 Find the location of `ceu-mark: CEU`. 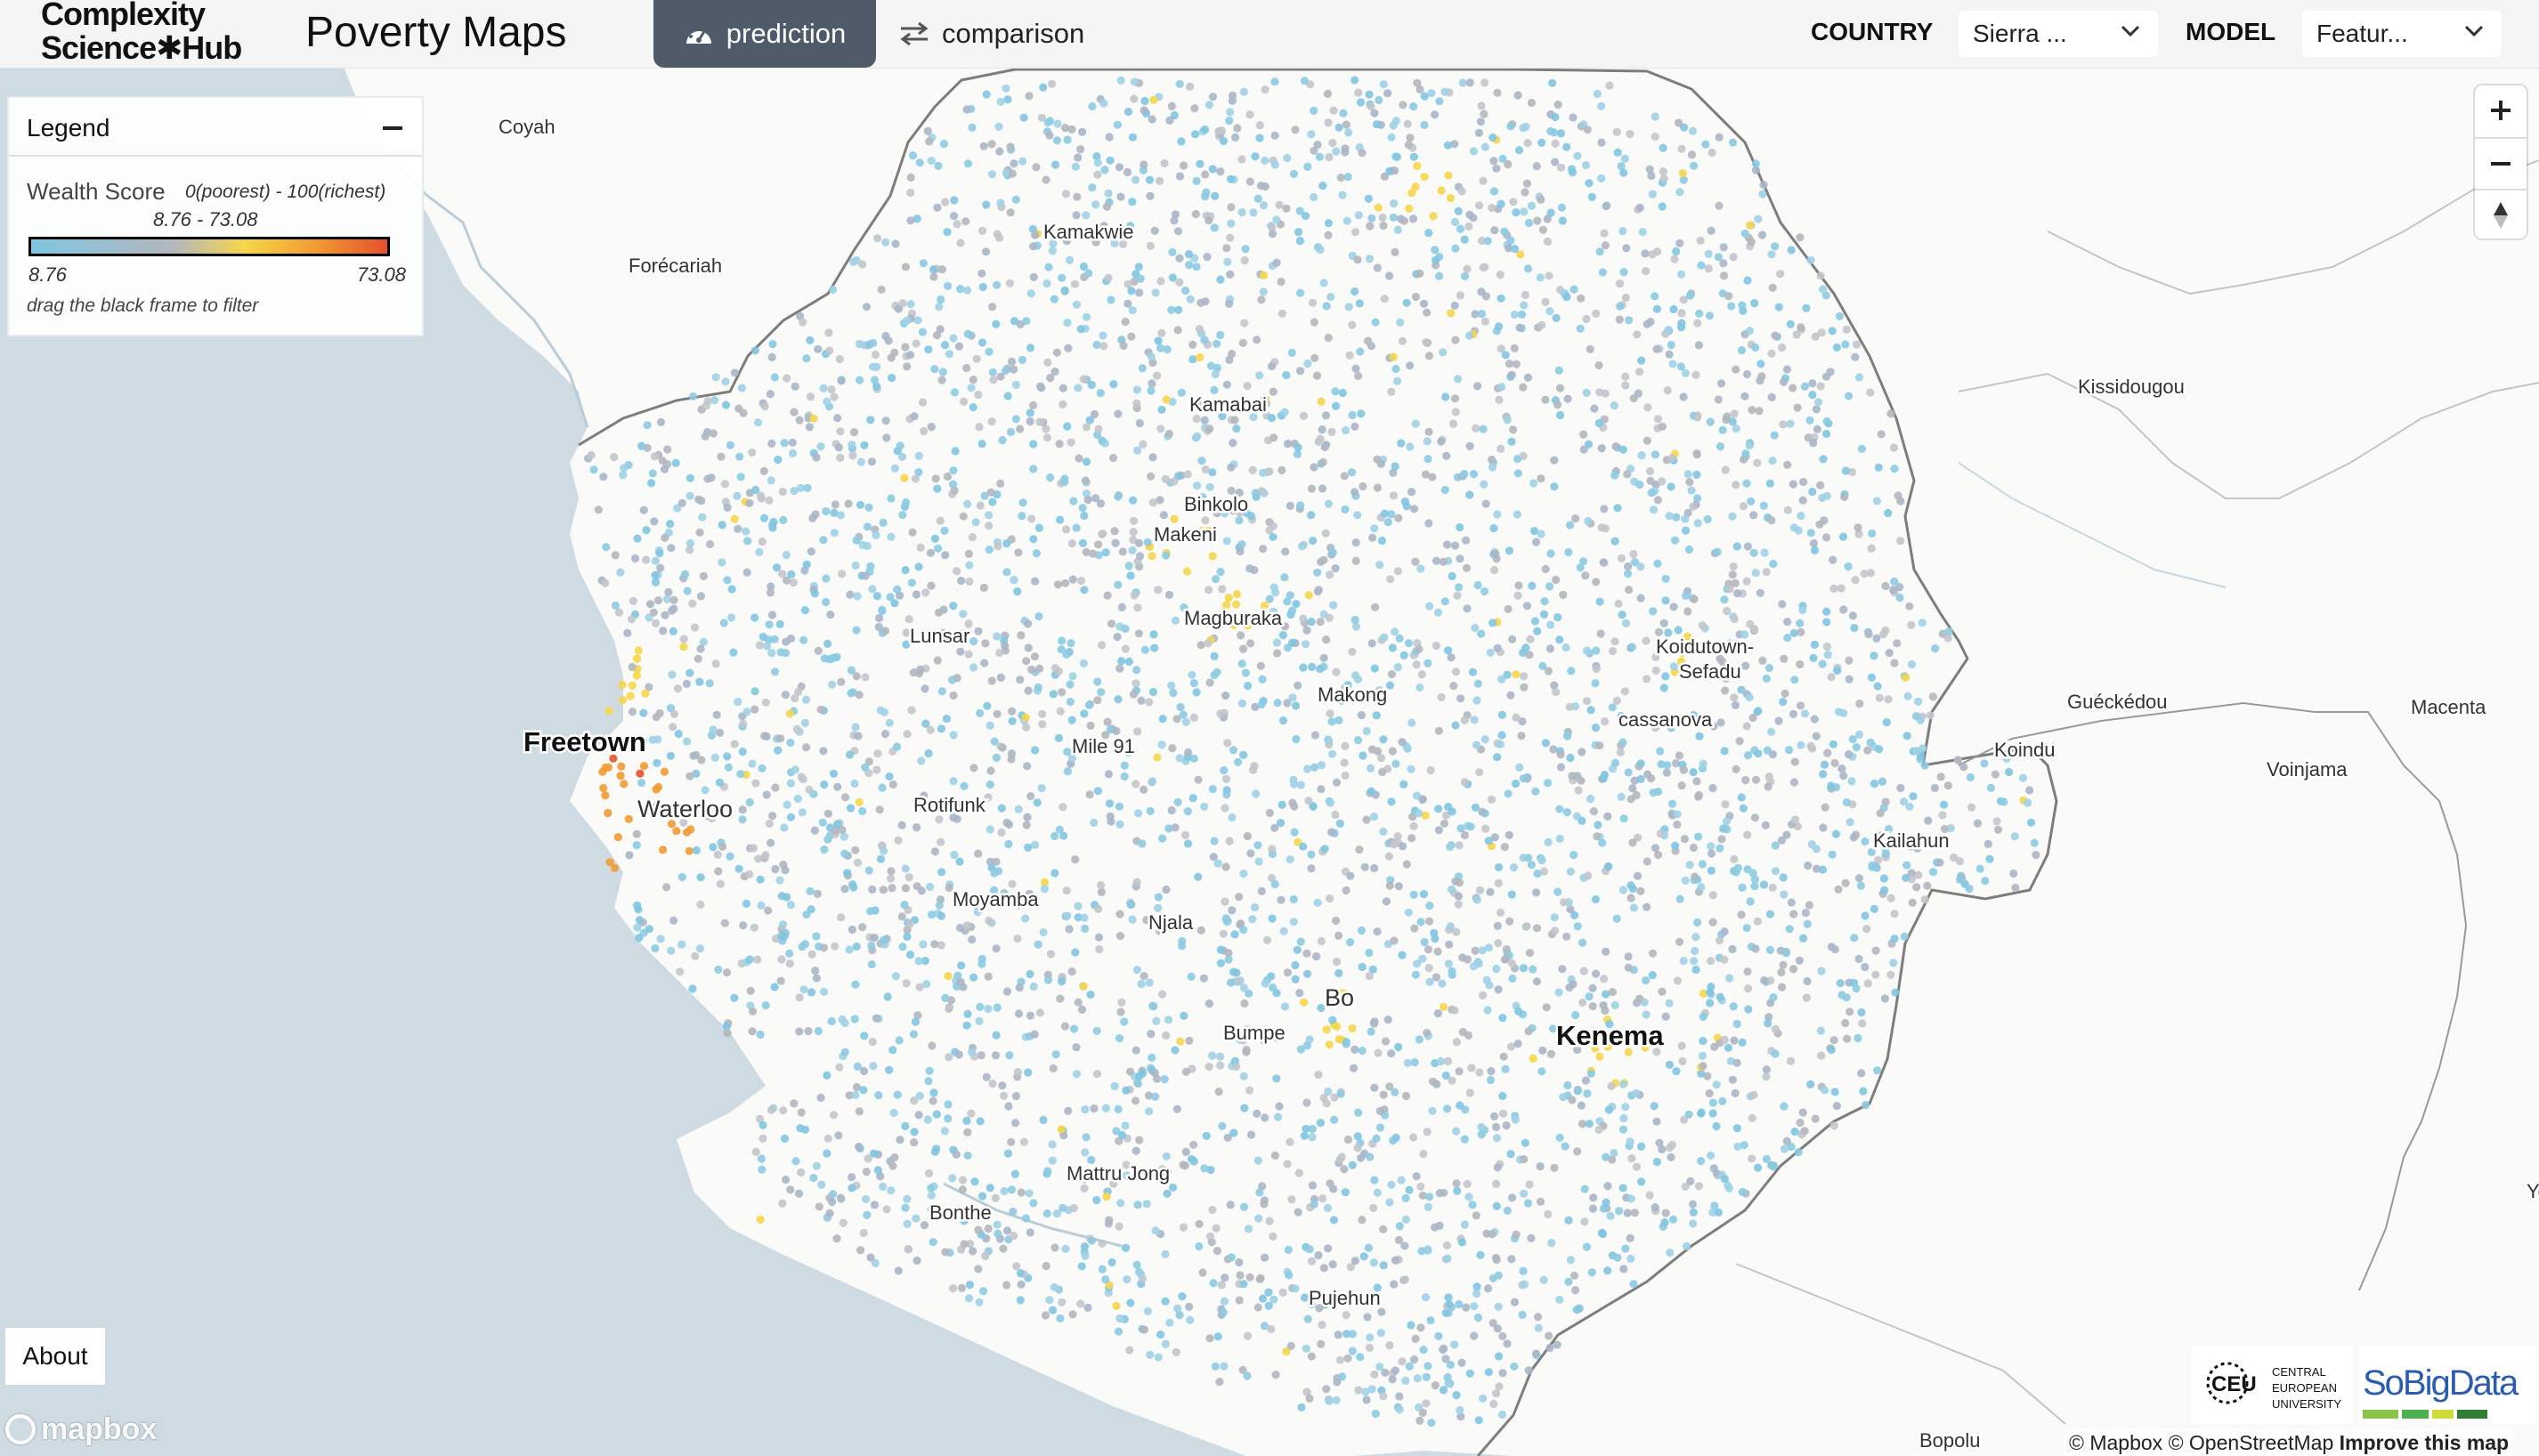

ceu-mark: CEU is located at coordinates (2234, 1384).